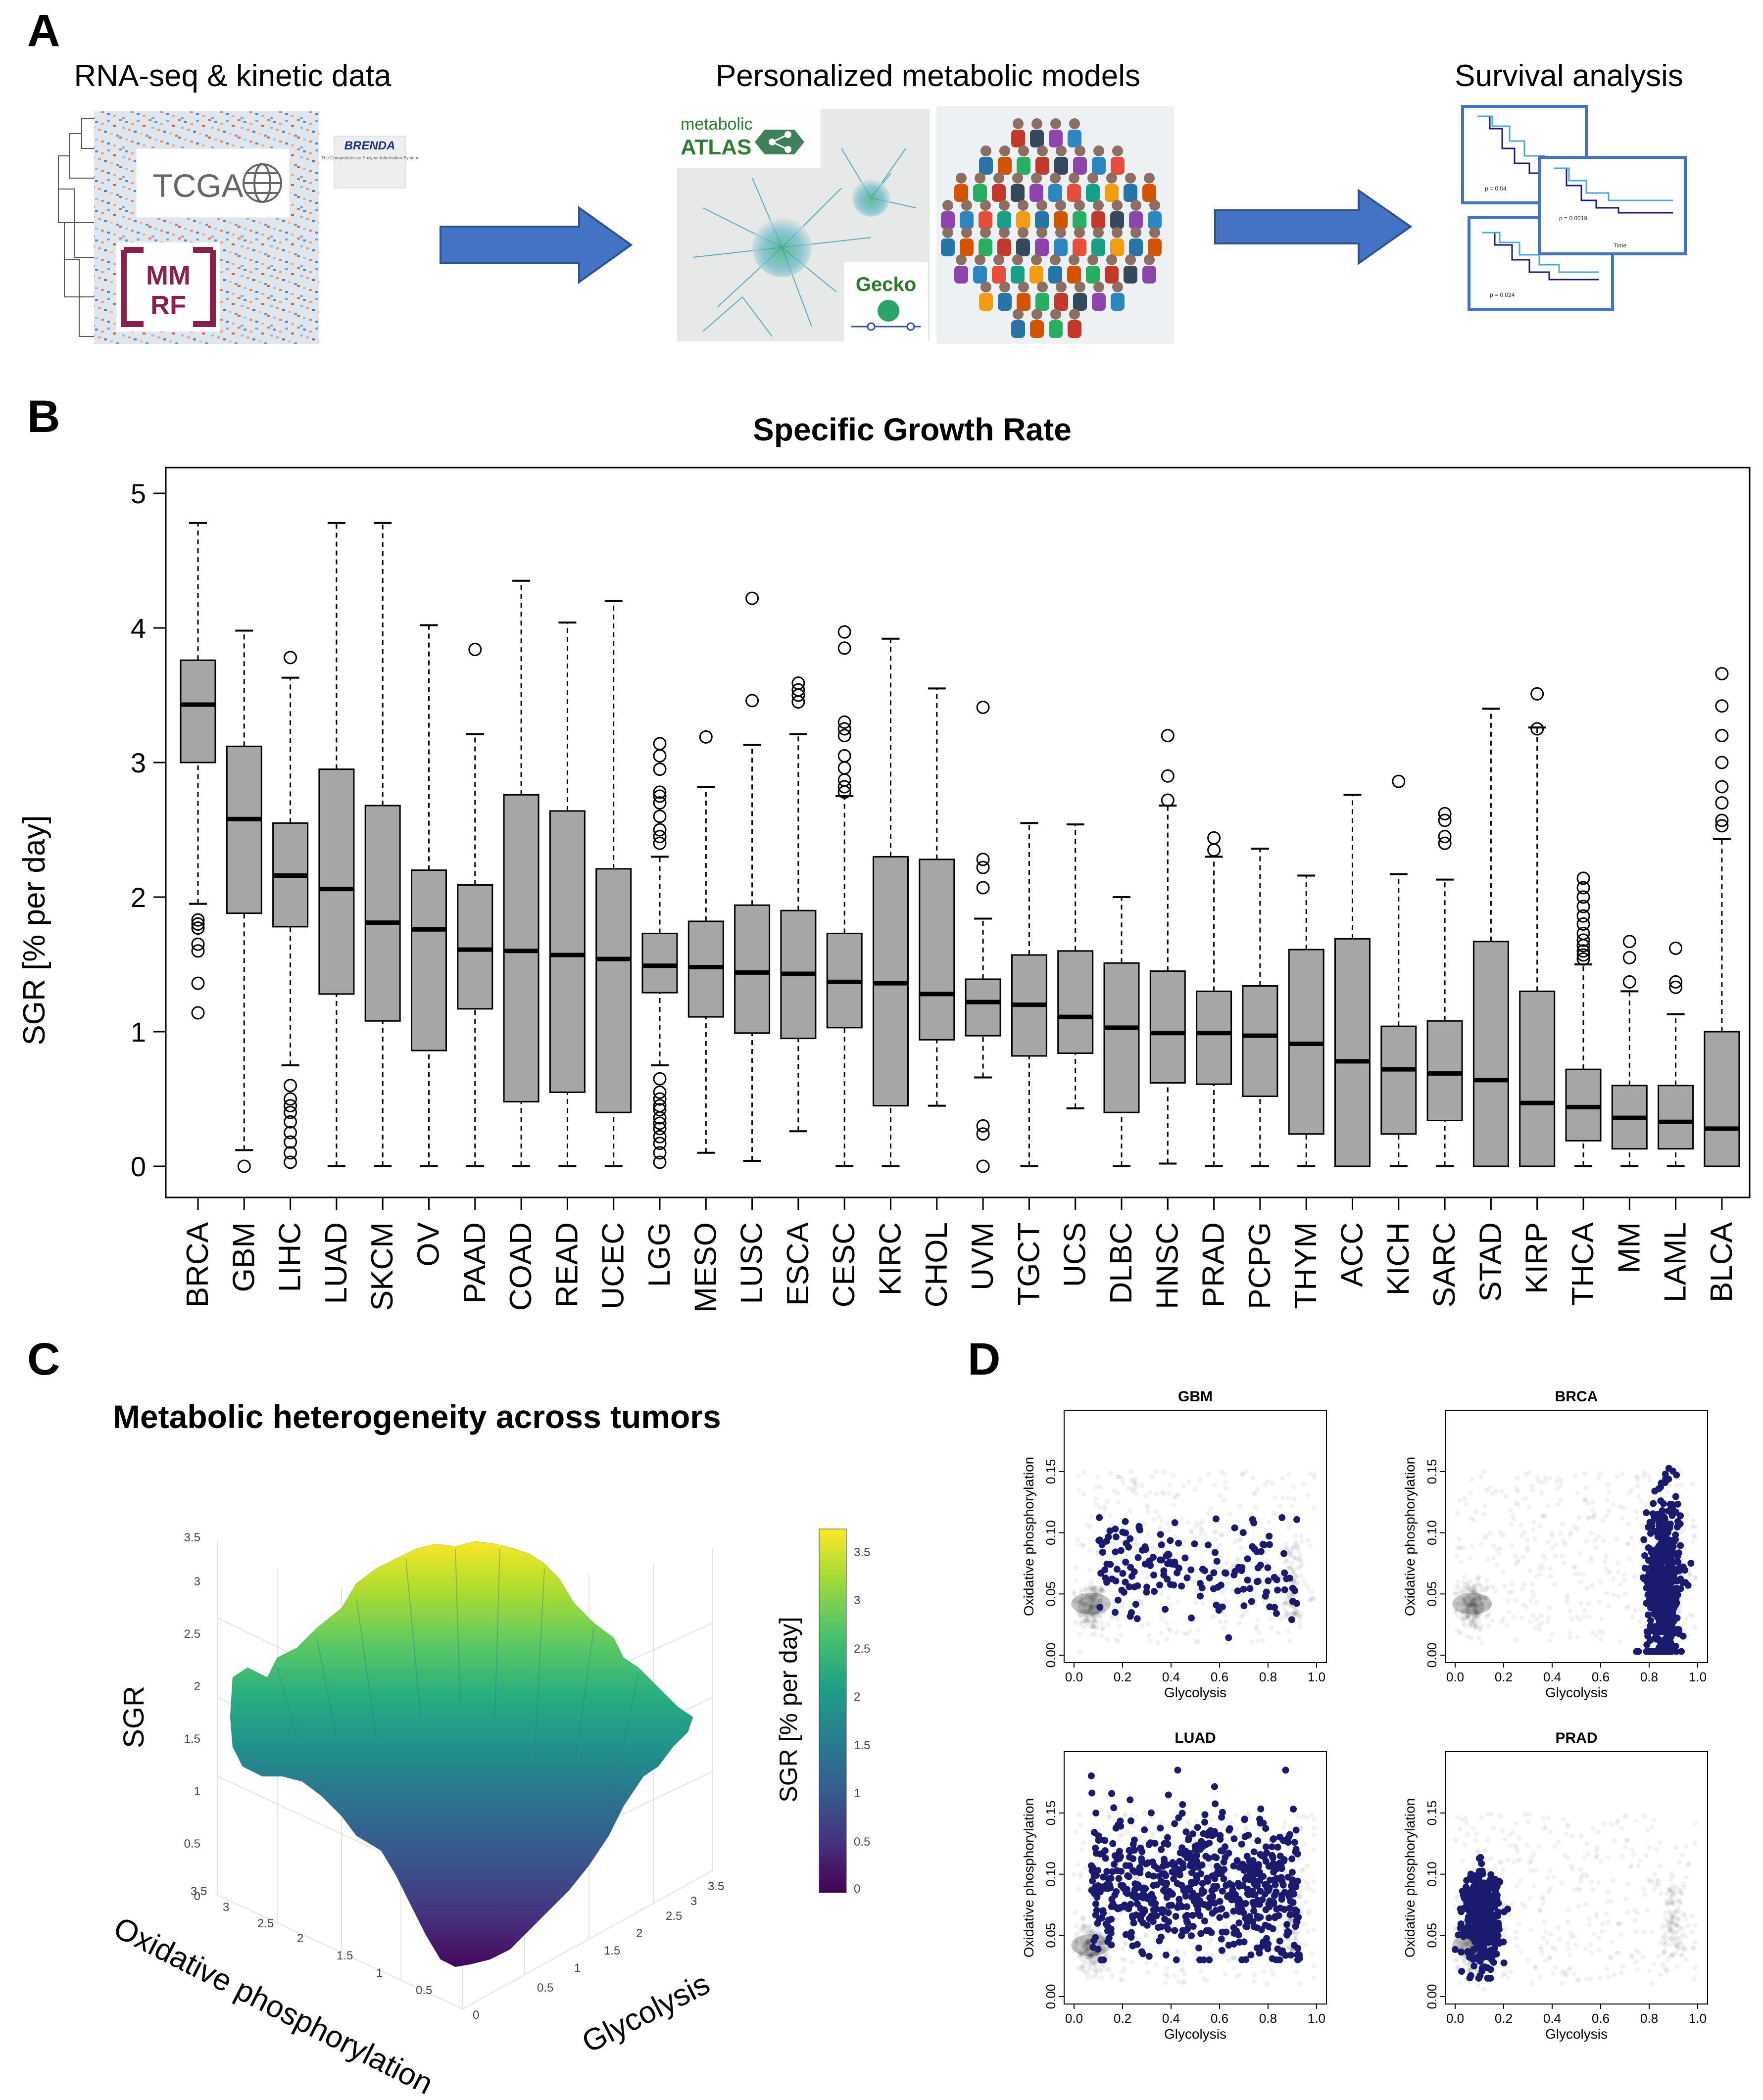 This screenshot has height=2100, width=1763. I want to click on svg-text: 3, so click(226, 1907).